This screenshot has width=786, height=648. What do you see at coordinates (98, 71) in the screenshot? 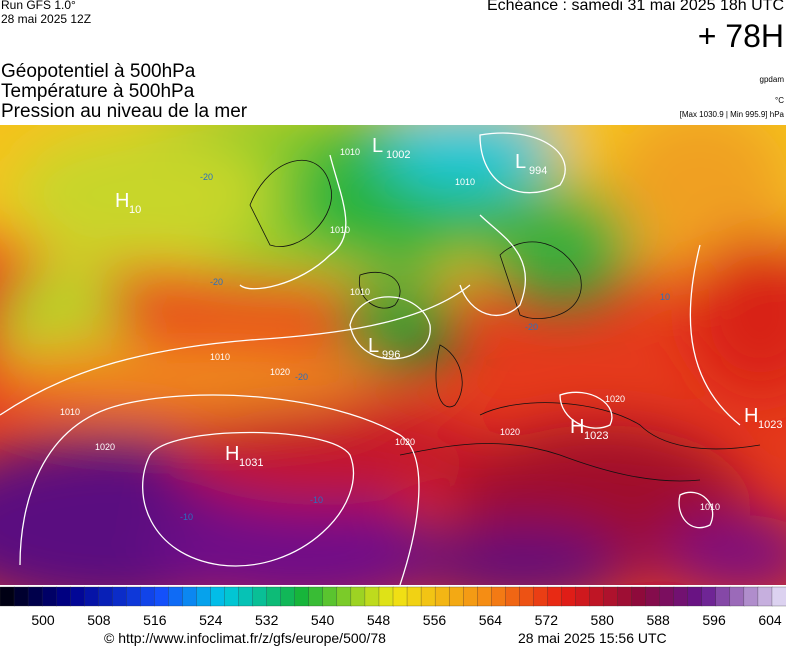
I see `layer: Géopotentiel à 500hPa` at bounding box center [98, 71].